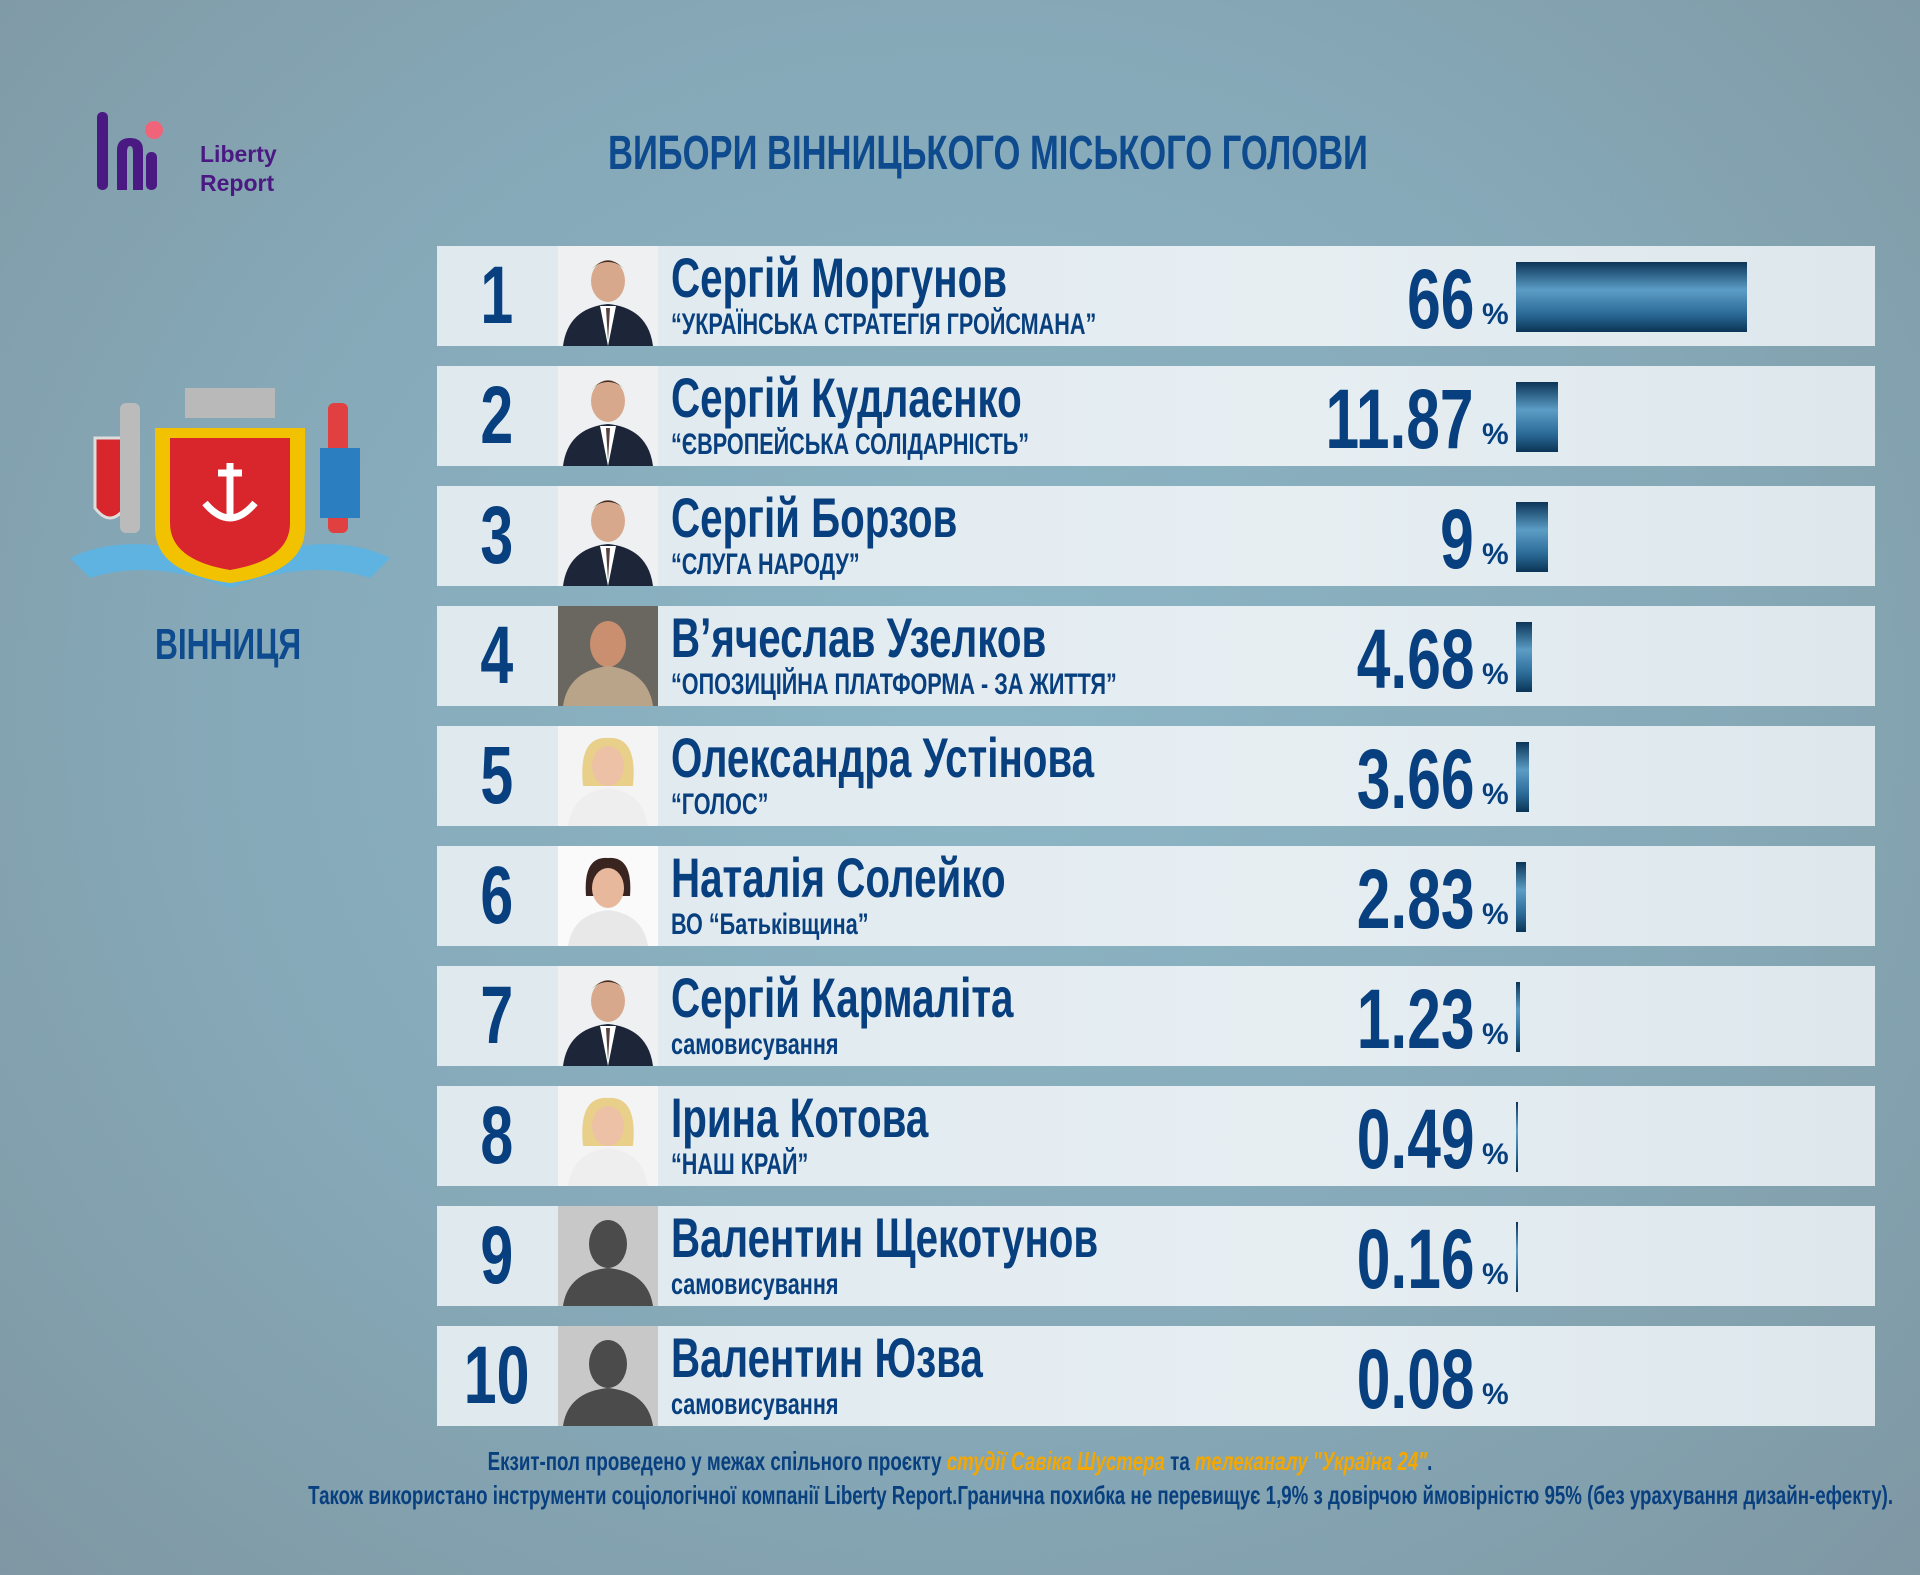 The width and height of the screenshot is (1920, 1575). What do you see at coordinates (1156, 1136) in the screenshot?
I see `candidate-row: 8 Ірина Котова “НАШ КРАЙ” 0.49 %` at bounding box center [1156, 1136].